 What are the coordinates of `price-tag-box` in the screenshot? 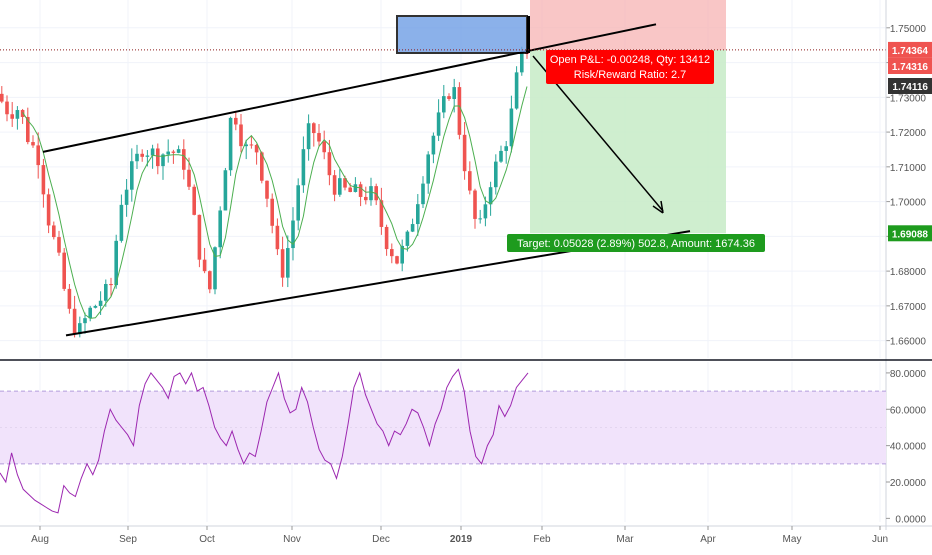 It's located at (910, 66).